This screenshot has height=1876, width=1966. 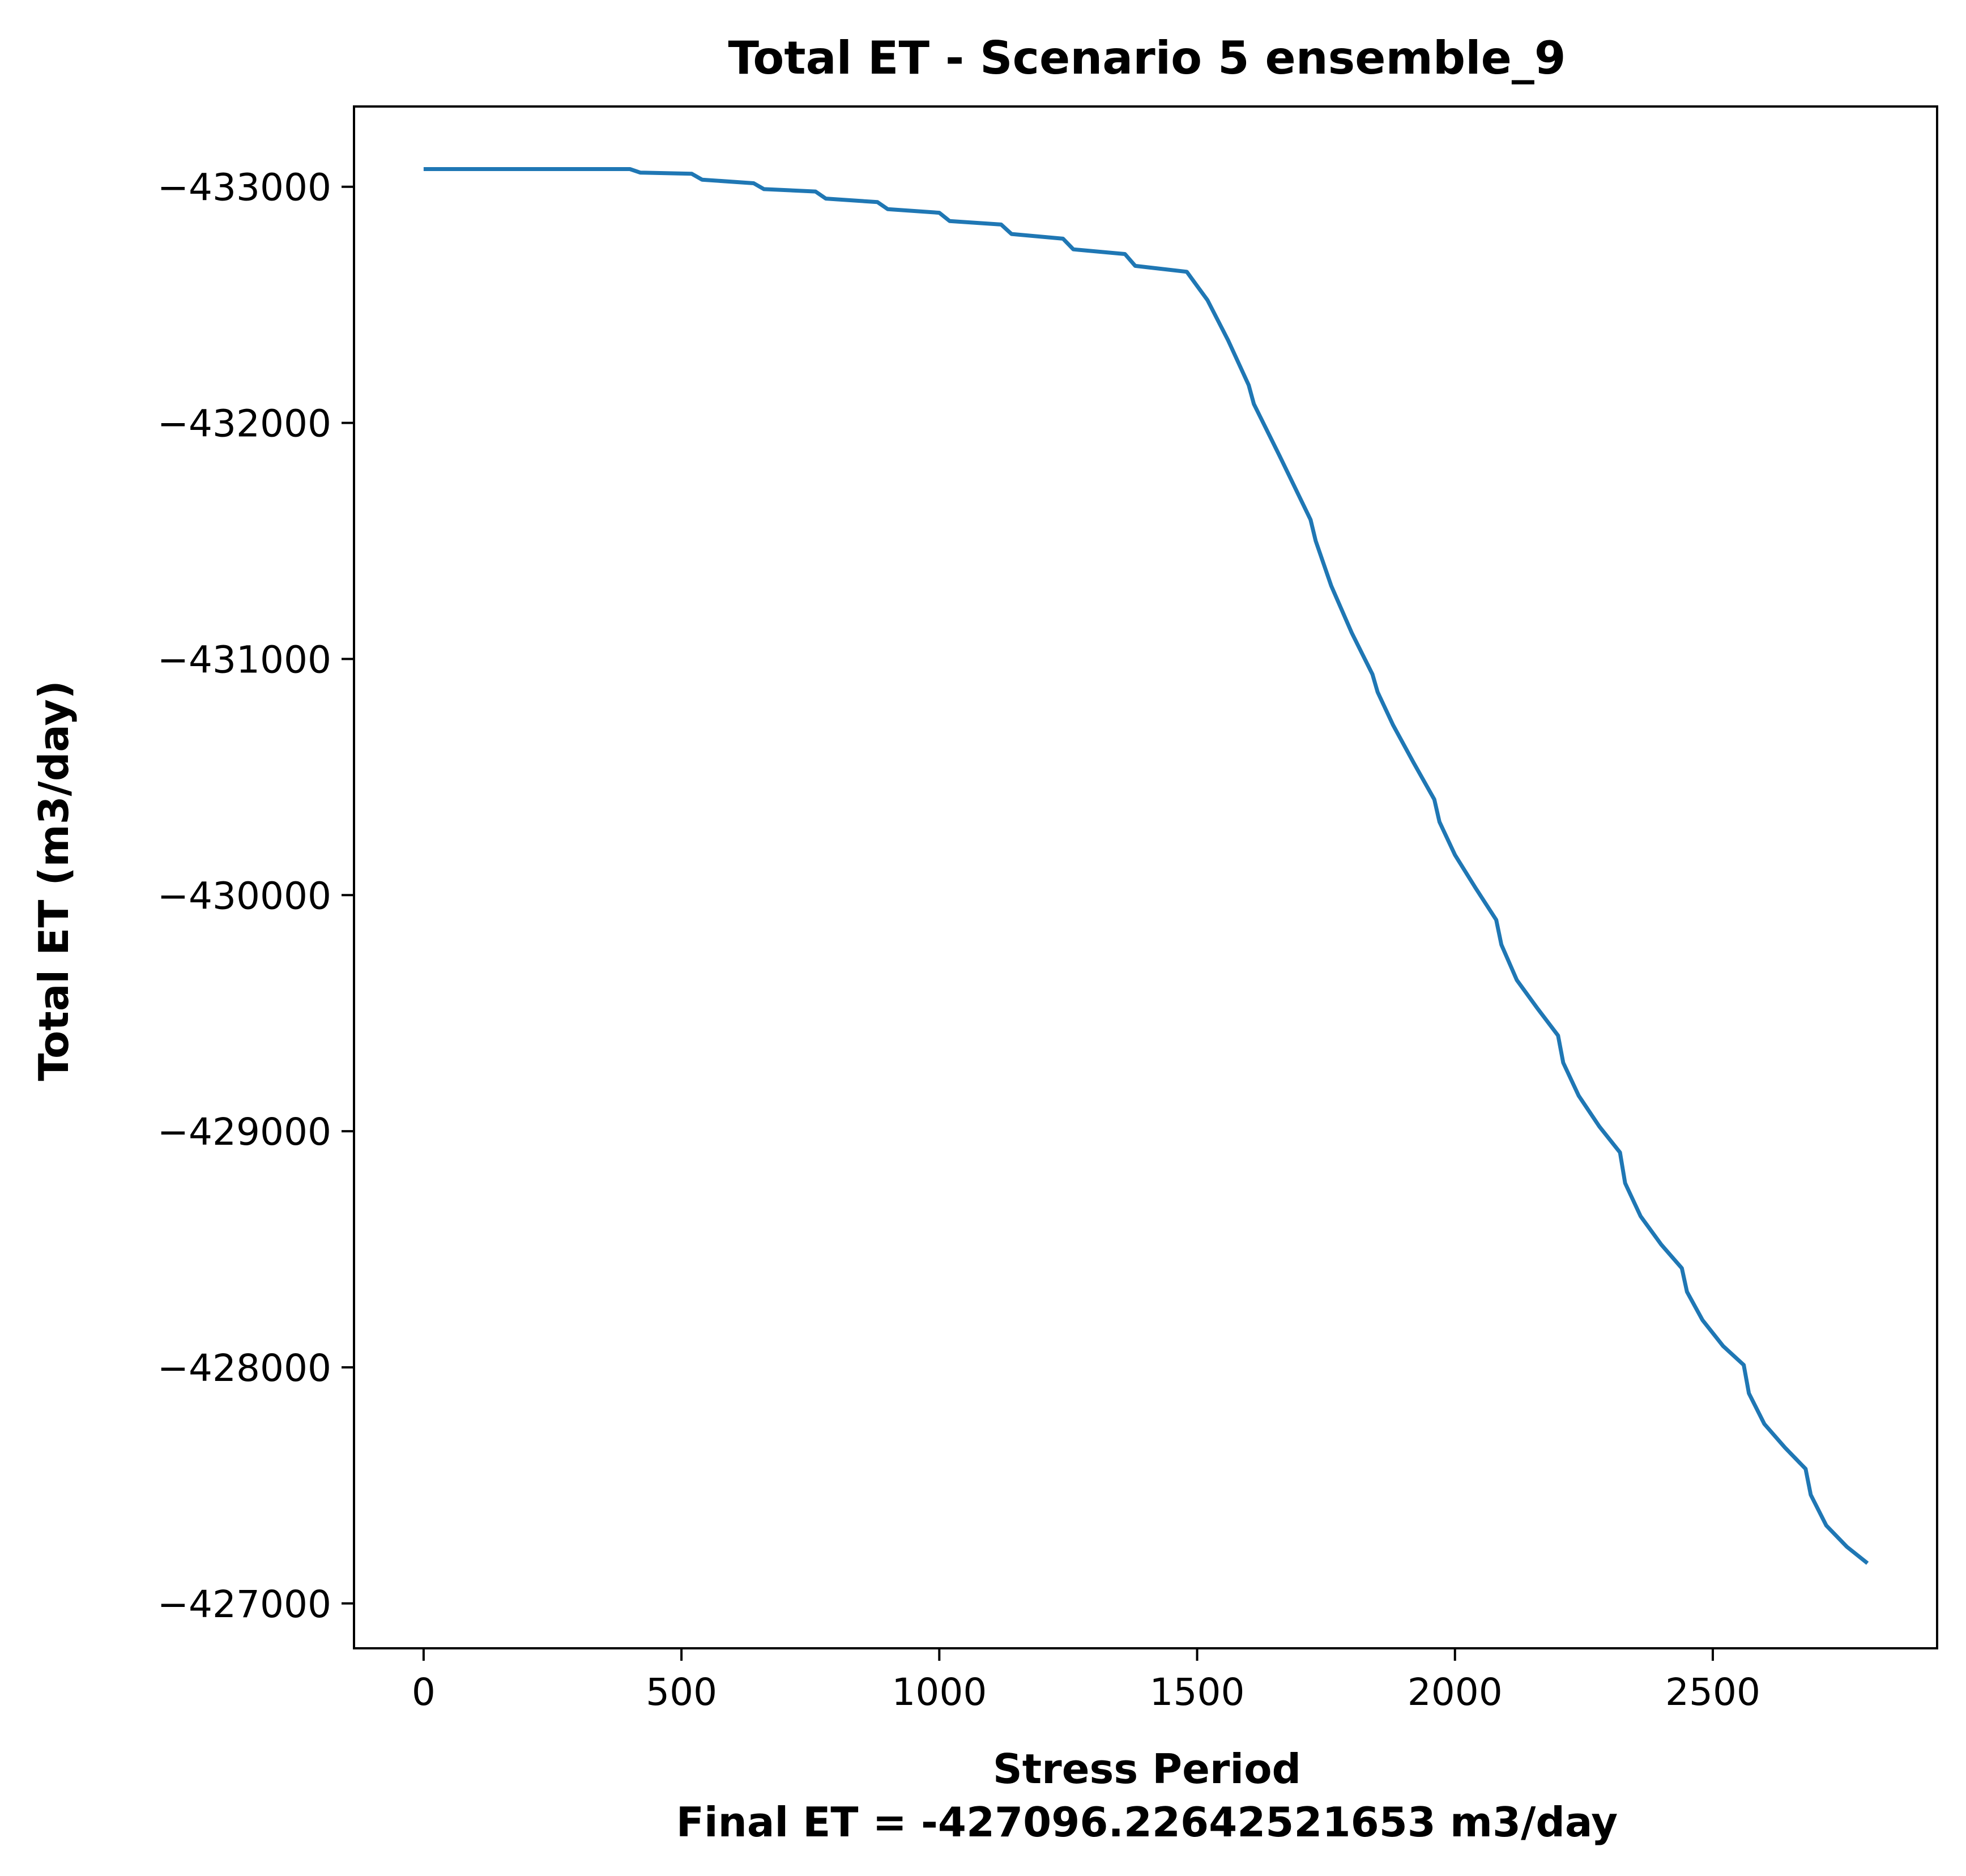 What do you see at coordinates (244, 424) in the screenshot?
I see `y-tick-label: −432000` at bounding box center [244, 424].